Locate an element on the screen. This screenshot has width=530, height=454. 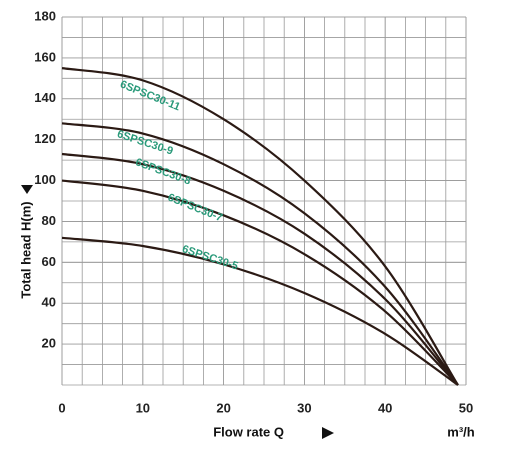
curve-label: 6SPSC30-5 is located at coordinates (210, 257).